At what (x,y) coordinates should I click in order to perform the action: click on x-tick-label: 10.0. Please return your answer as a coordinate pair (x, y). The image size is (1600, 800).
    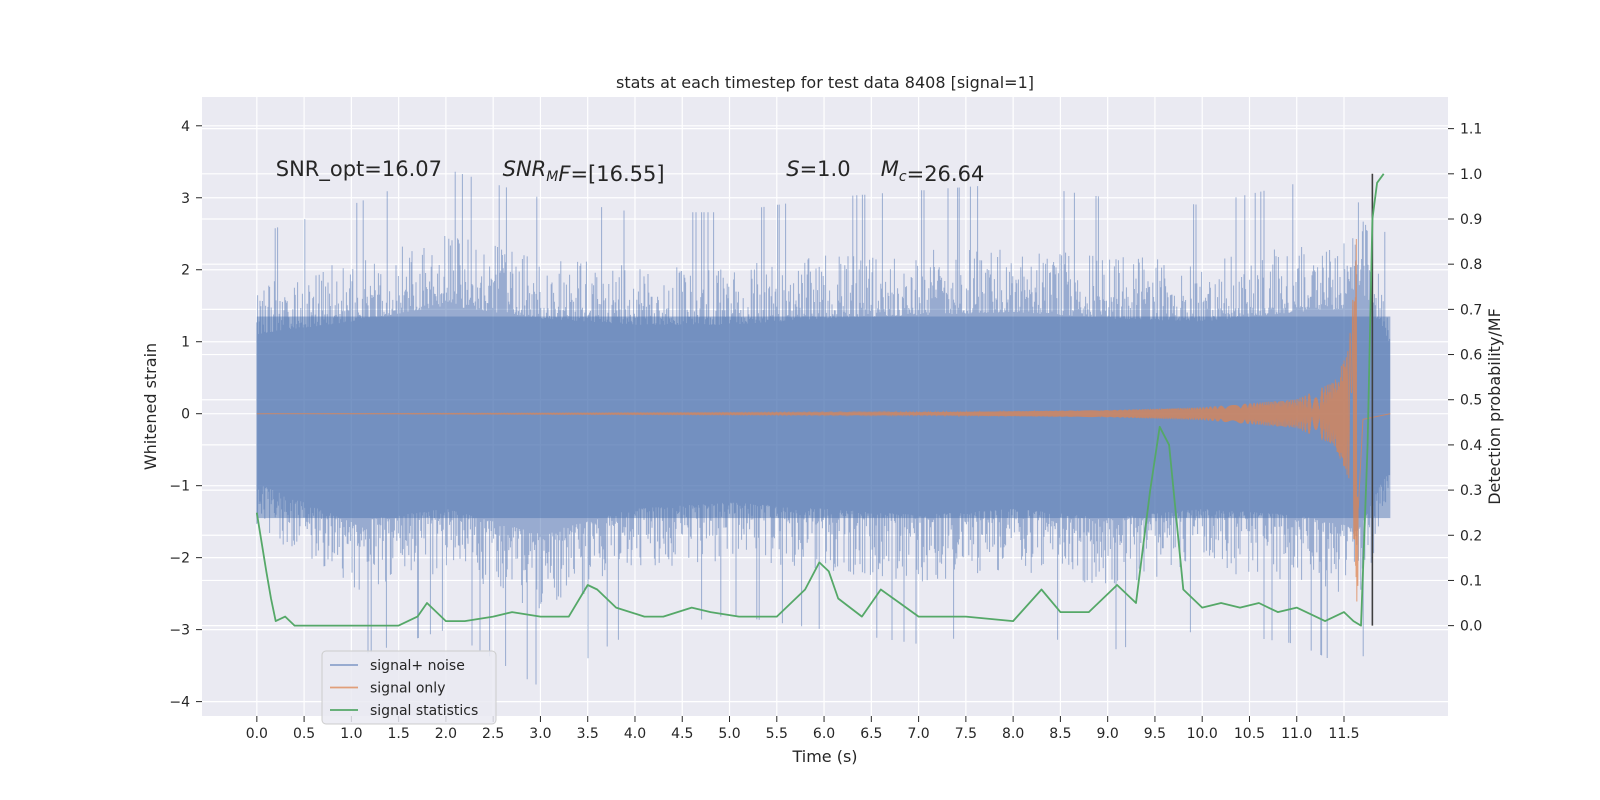
    Looking at the image, I should click on (1202, 734).